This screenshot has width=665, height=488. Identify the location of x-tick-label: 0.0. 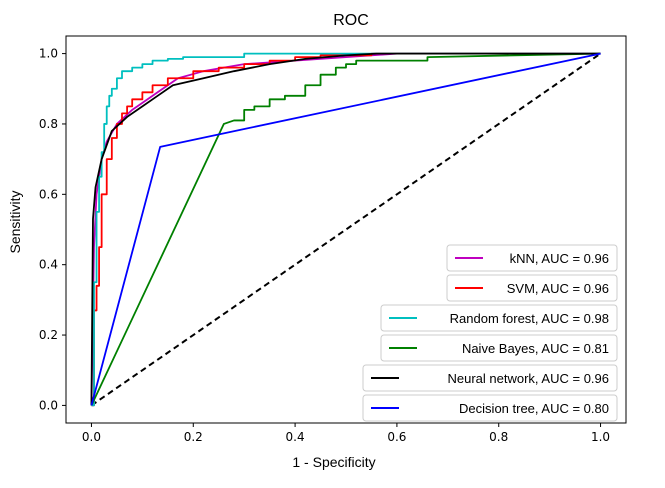
(91, 437).